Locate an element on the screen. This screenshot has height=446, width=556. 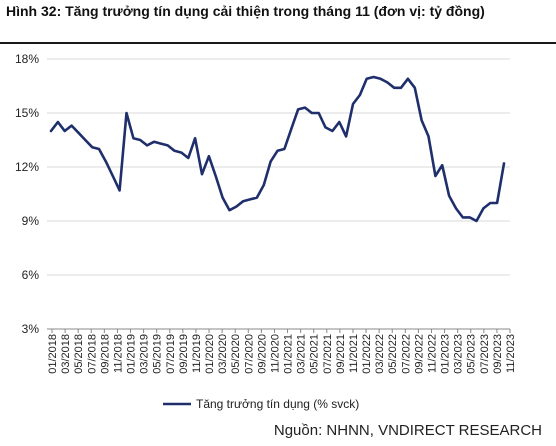
x-tick-label: 05/2022 is located at coordinates (393, 354).